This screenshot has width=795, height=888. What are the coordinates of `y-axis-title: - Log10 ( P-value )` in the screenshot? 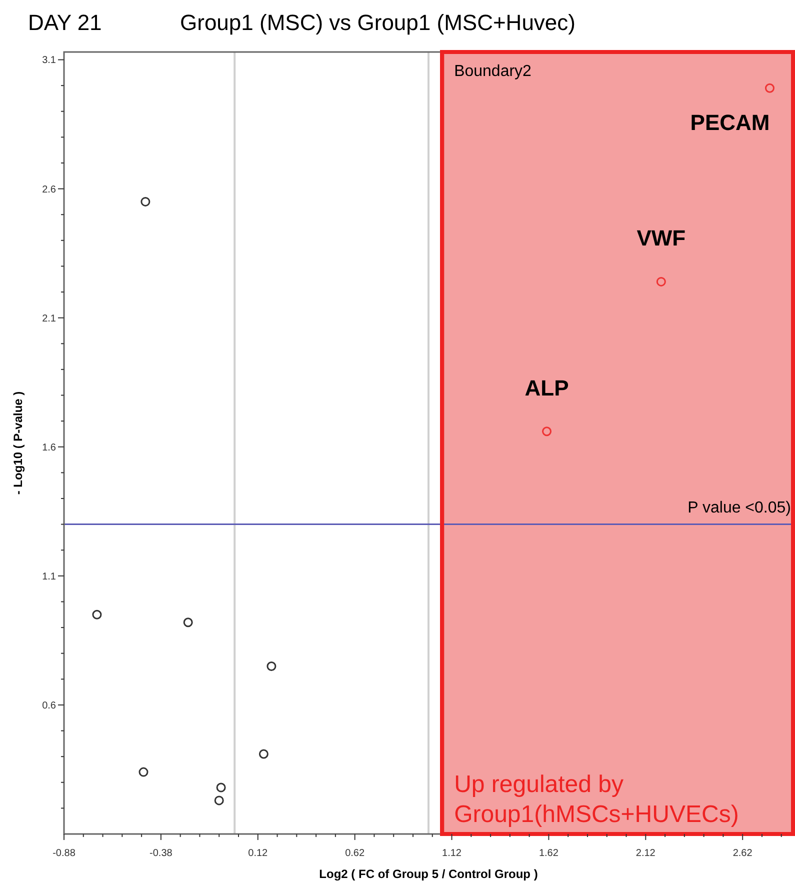 It's located at (18, 443).